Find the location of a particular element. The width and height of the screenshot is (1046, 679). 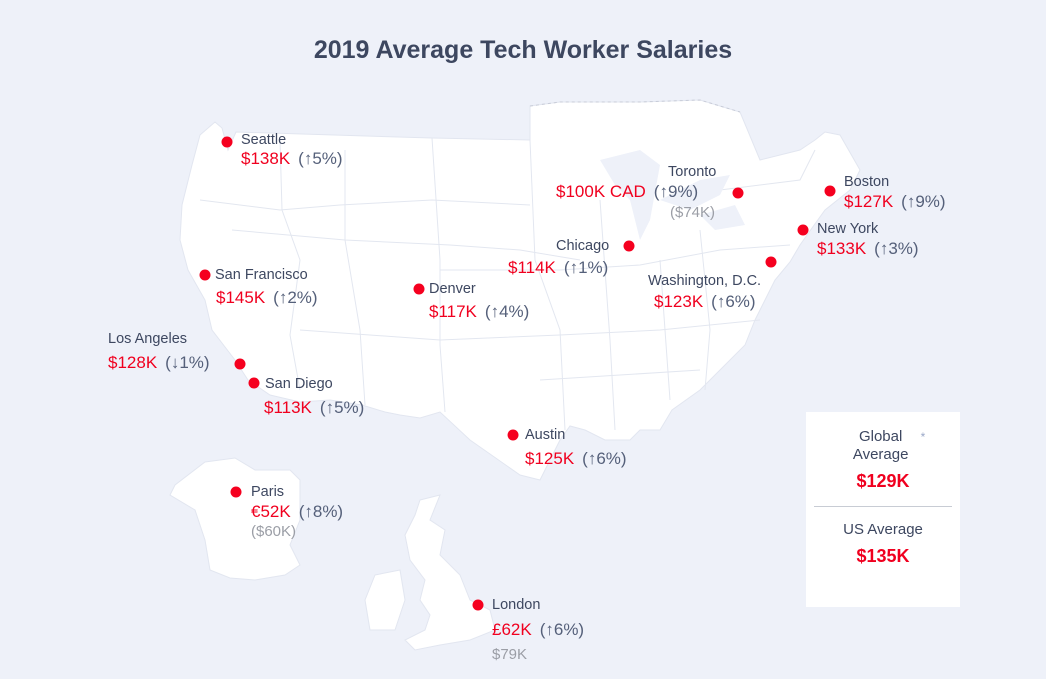

city-marker-washington-dc is located at coordinates (771, 262).